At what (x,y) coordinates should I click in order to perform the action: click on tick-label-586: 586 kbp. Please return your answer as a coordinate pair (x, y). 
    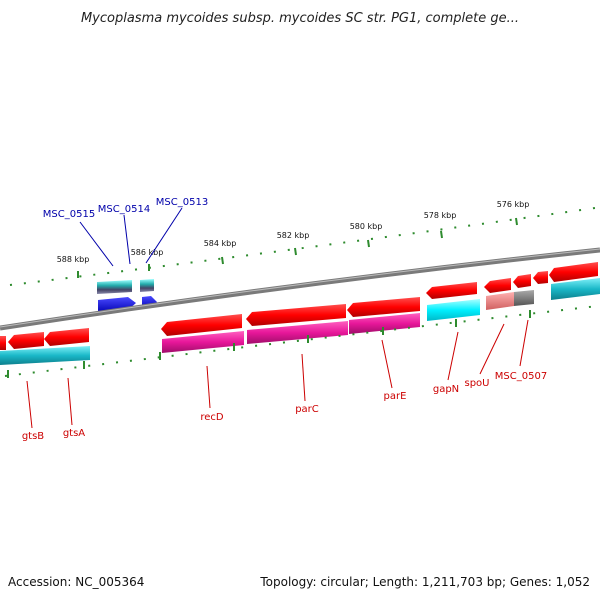
    Looking at the image, I should click on (147, 252).